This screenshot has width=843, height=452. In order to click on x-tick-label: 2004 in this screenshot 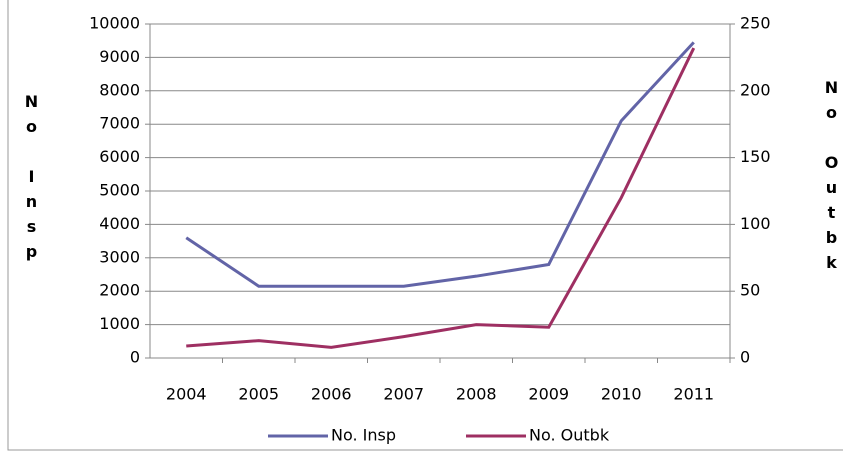, I will do `click(186, 394)`.